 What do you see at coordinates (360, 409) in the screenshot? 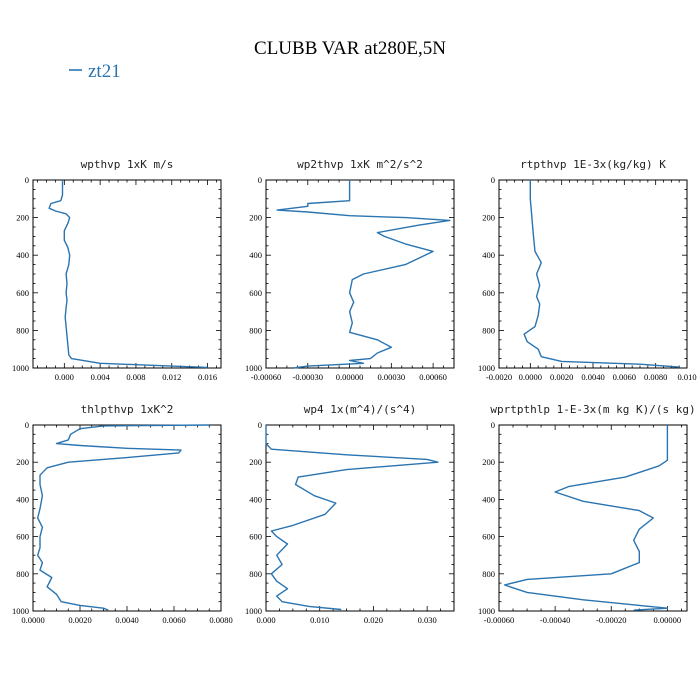
I see `panel-title: wp4 1x(m^4)/(s^4)` at bounding box center [360, 409].